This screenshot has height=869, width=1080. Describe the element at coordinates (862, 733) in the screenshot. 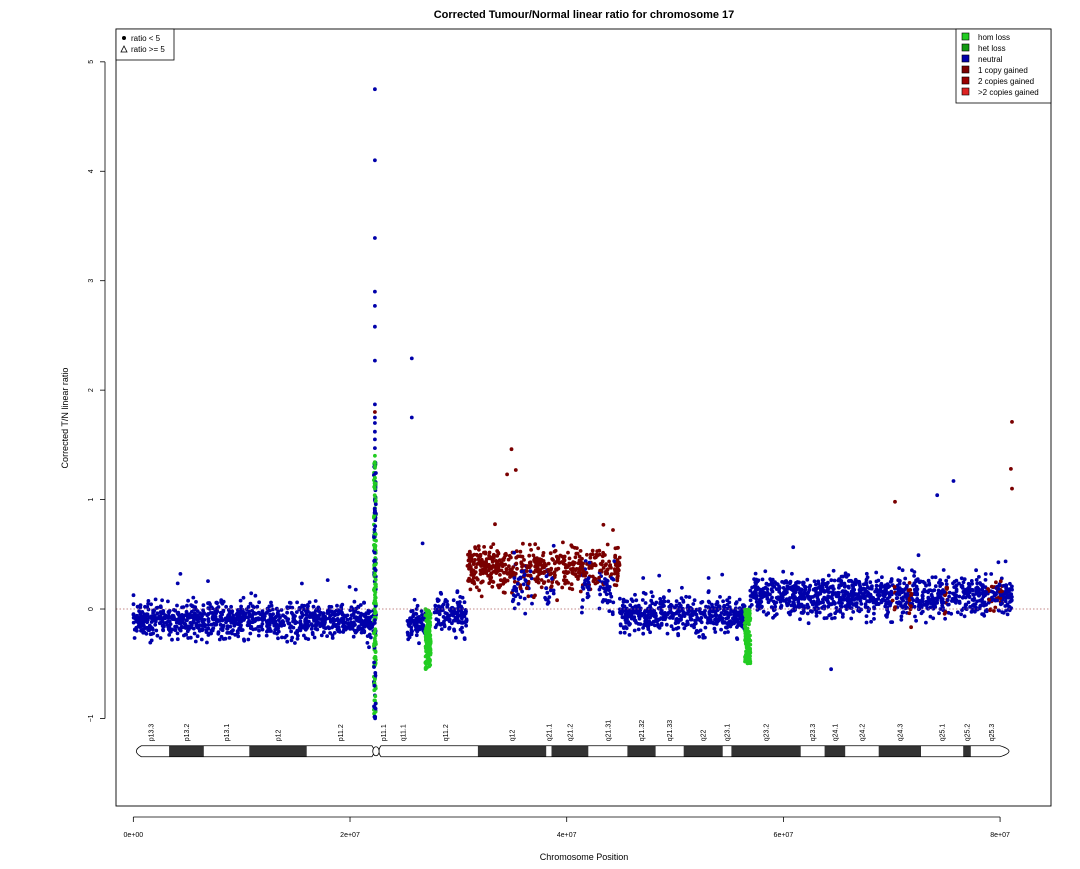

I see `ideogram-band-label: q24.2` at that location.